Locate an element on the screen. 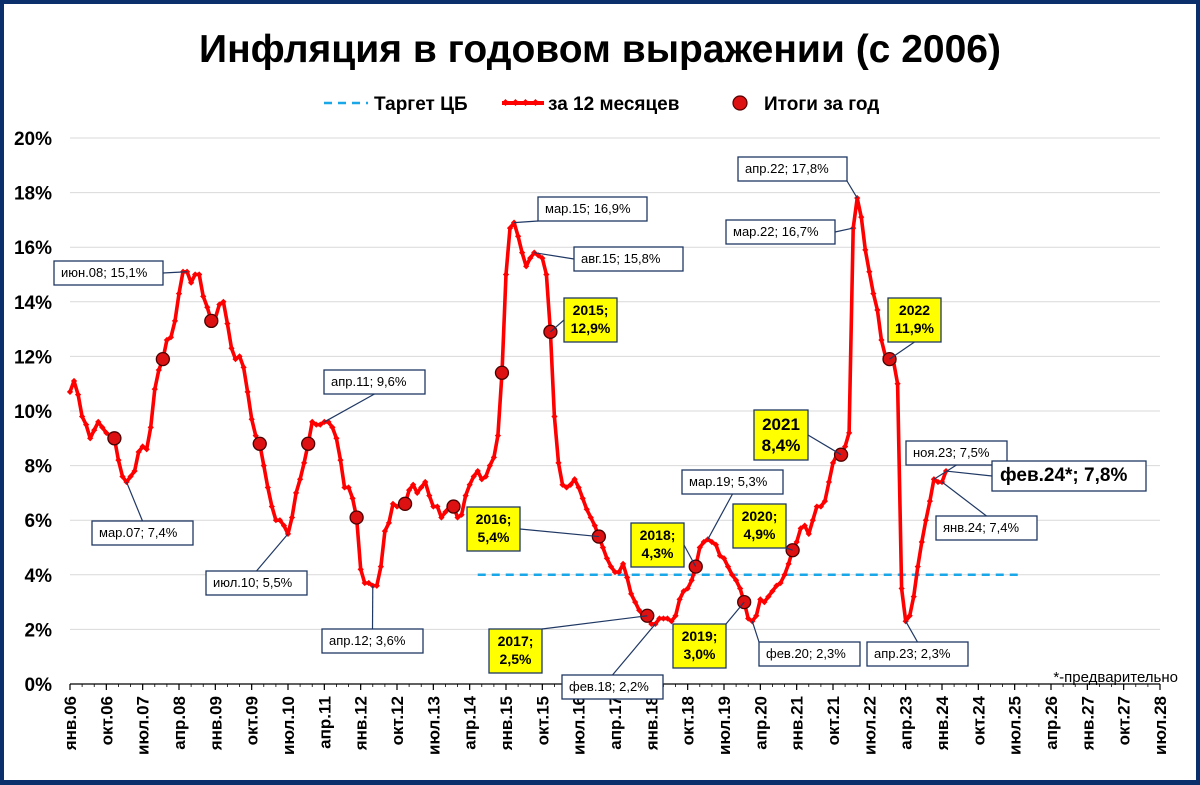  annotation-label: авг.15; 15,8% is located at coordinates (621, 258).